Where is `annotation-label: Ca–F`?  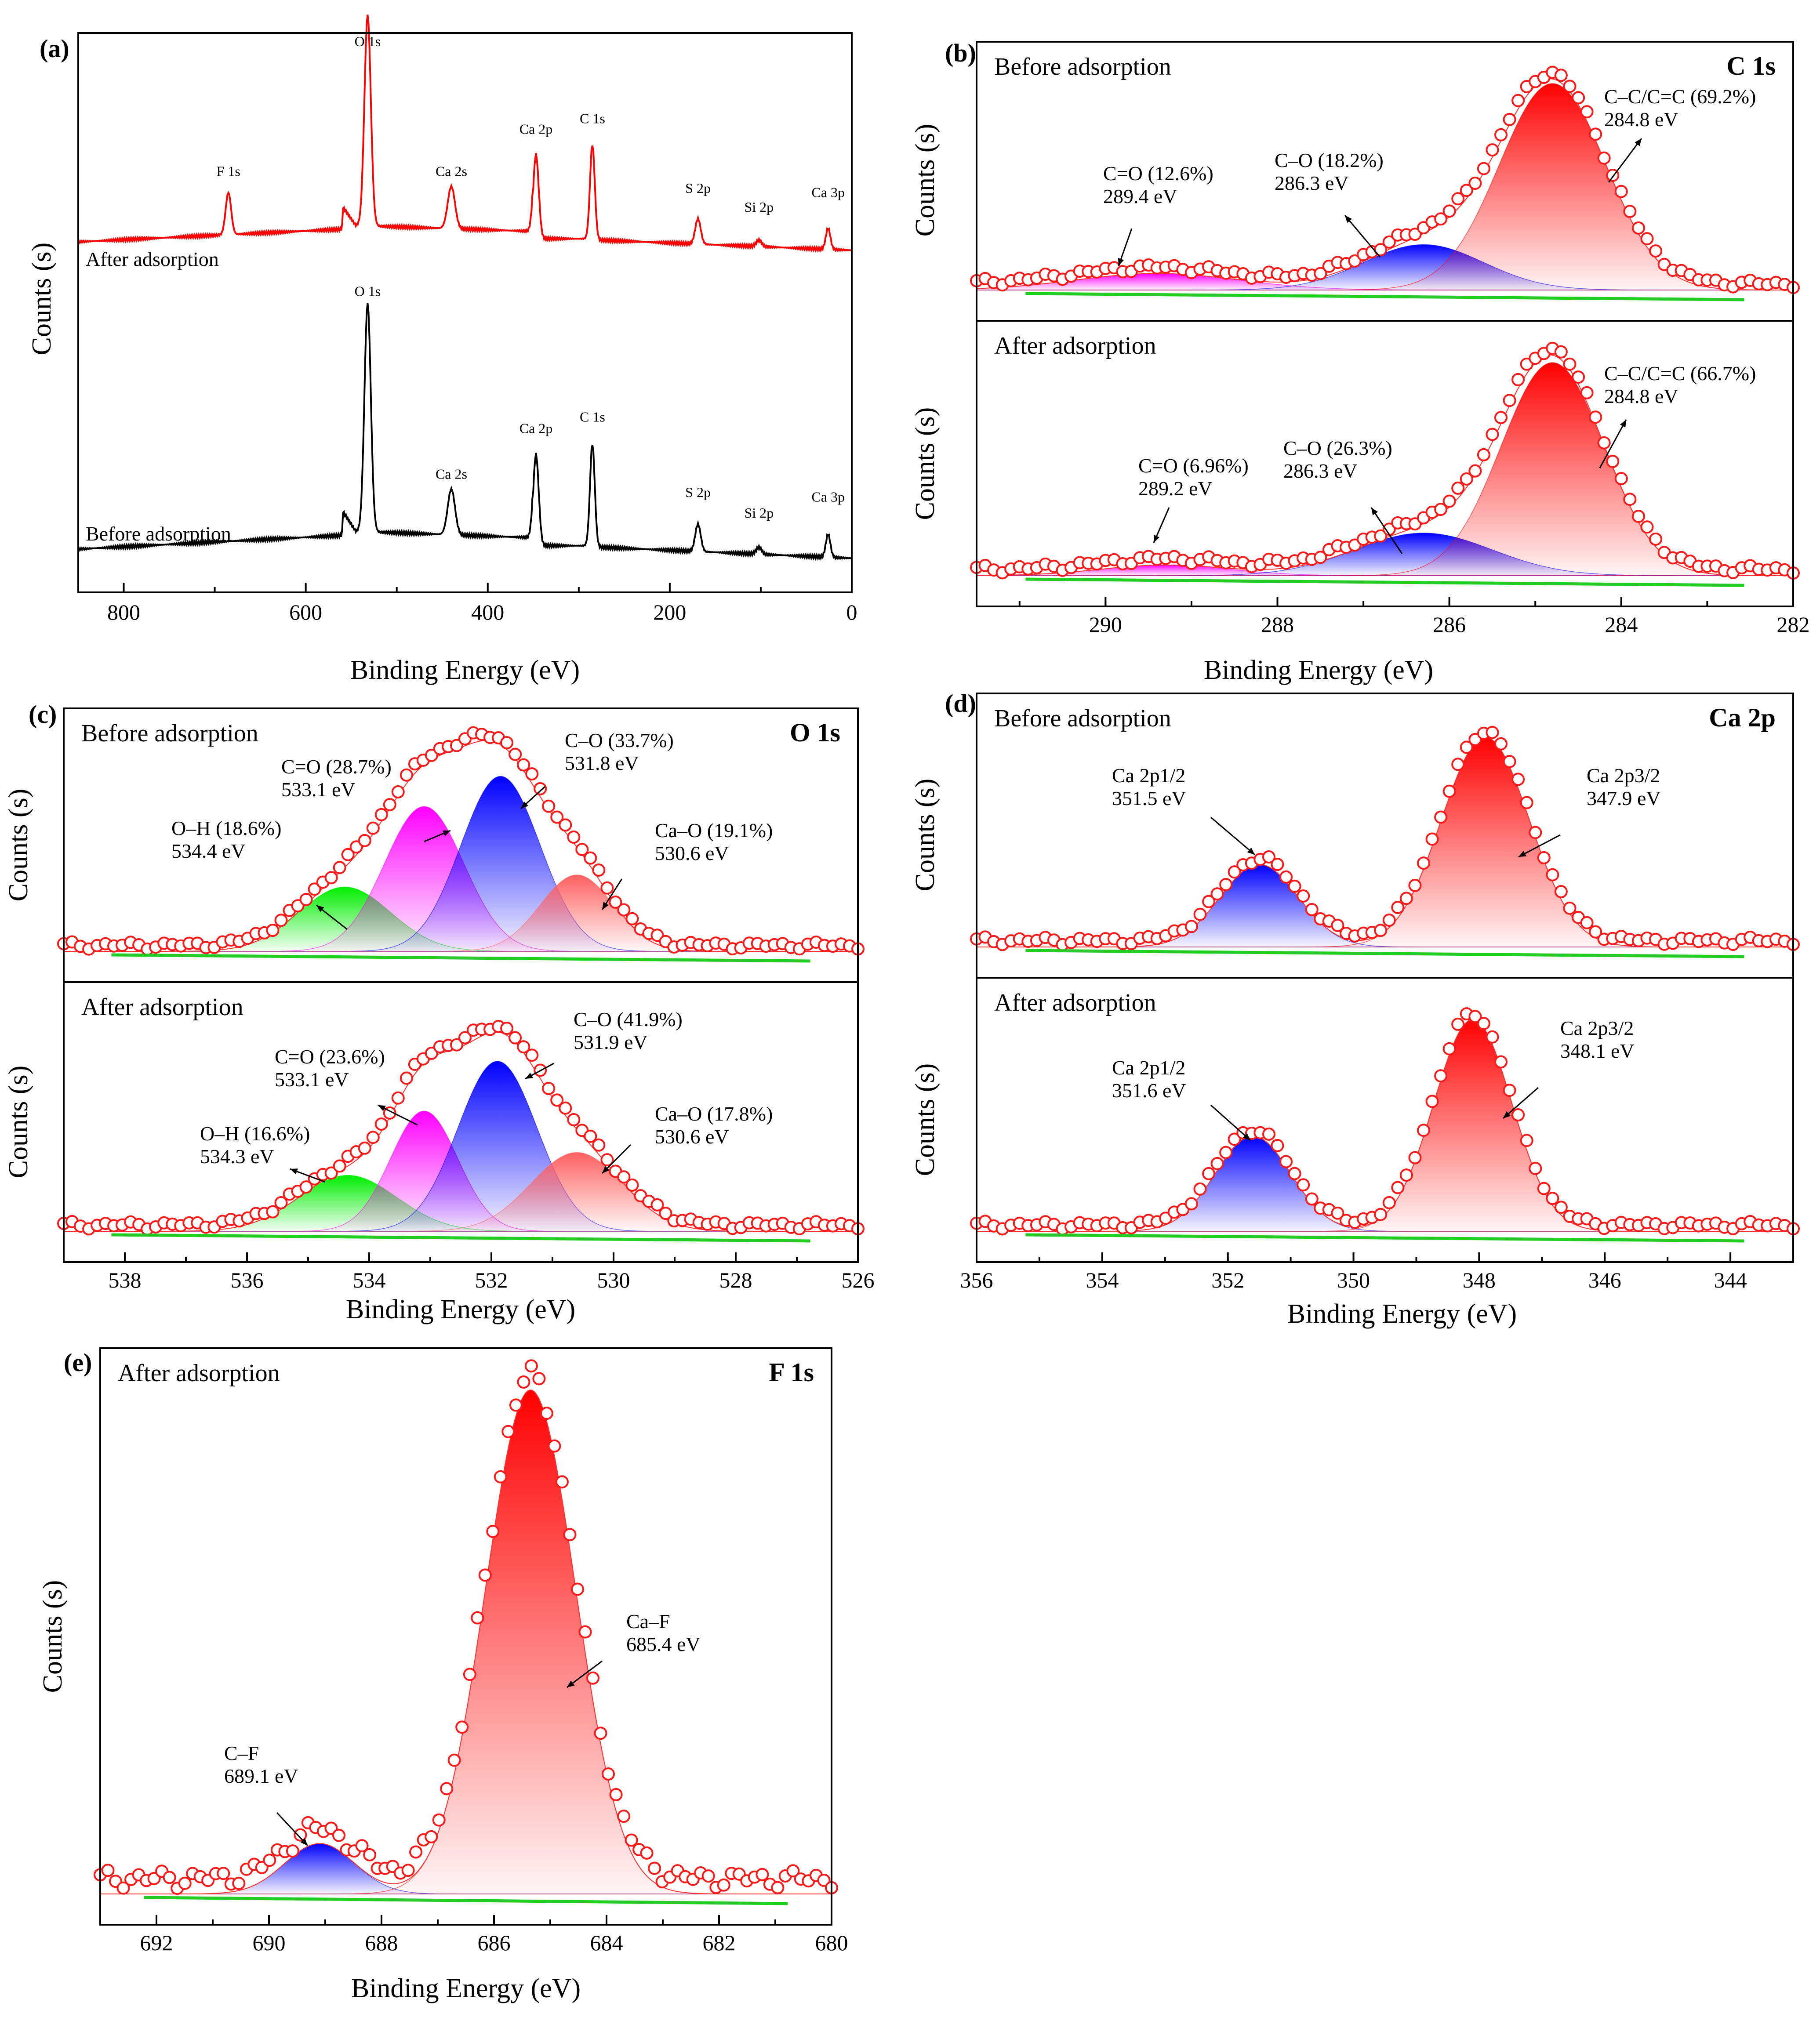 annotation-label: Ca–F is located at coordinates (648, 1621).